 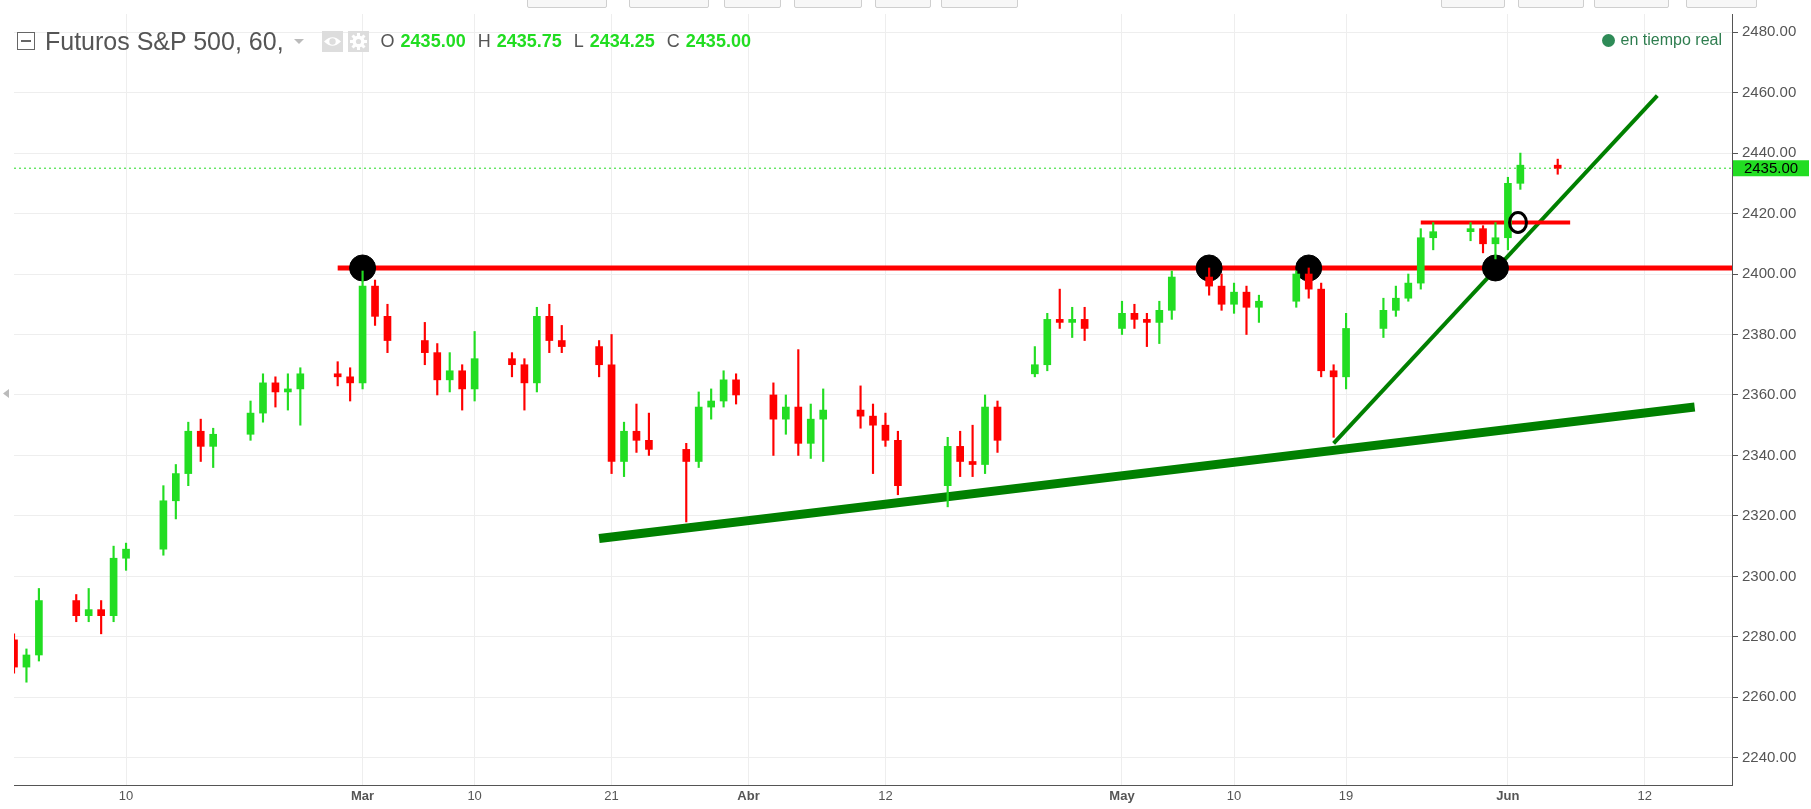 What do you see at coordinates (1769, 91) in the screenshot?
I see `y-tick-label: 2460.00` at bounding box center [1769, 91].